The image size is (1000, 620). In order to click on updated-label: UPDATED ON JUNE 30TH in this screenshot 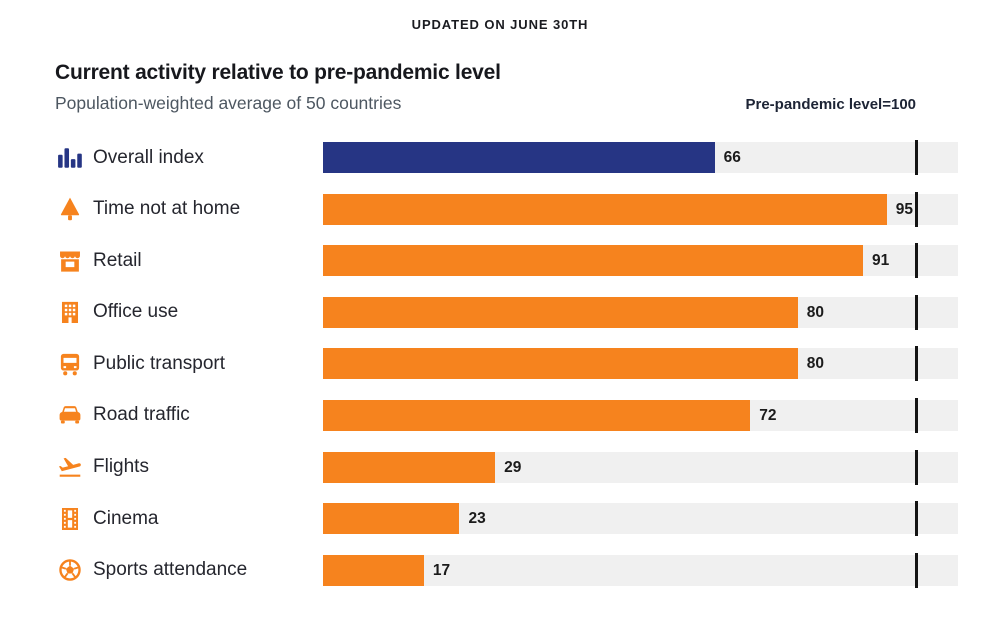, I will do `click(500, 24)`.